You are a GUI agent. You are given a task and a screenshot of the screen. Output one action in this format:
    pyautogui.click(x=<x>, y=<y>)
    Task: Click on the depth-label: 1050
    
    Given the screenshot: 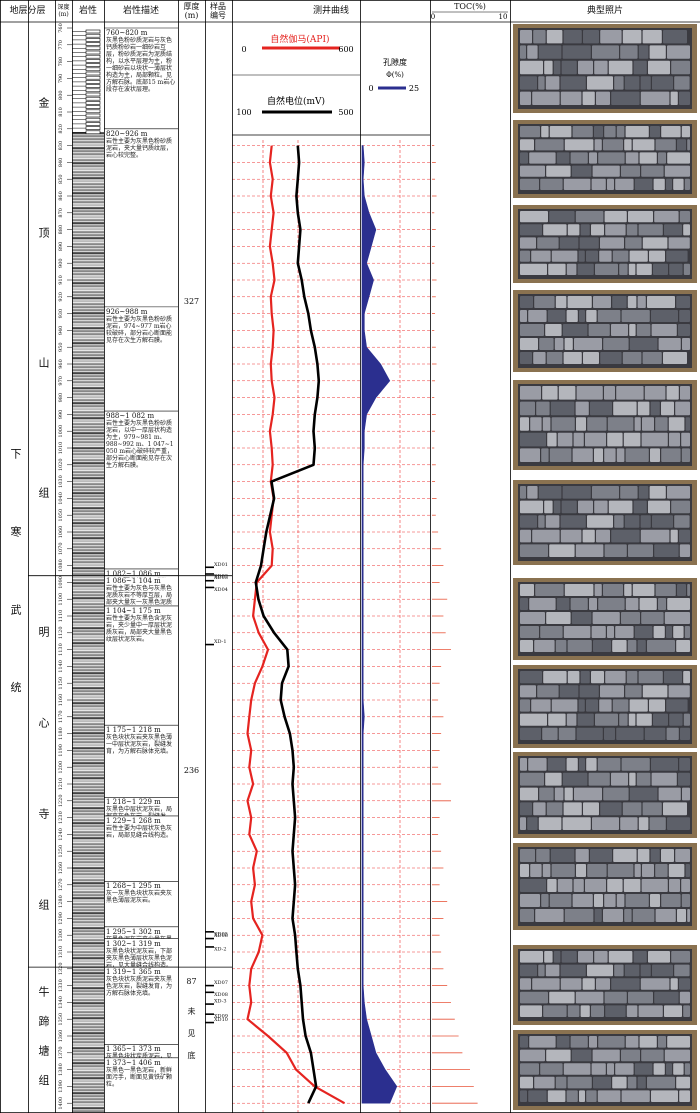 What is the action you would take?
    pyautogui.click(x=61, y=515)
    